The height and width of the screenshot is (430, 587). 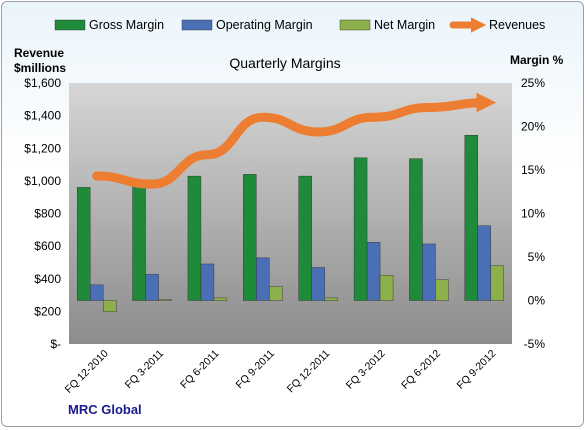 What do you see at coordinates (355, 25) in the screenshot?
I see `net-margin-legend-swatch` at bounding box center [355, 25].